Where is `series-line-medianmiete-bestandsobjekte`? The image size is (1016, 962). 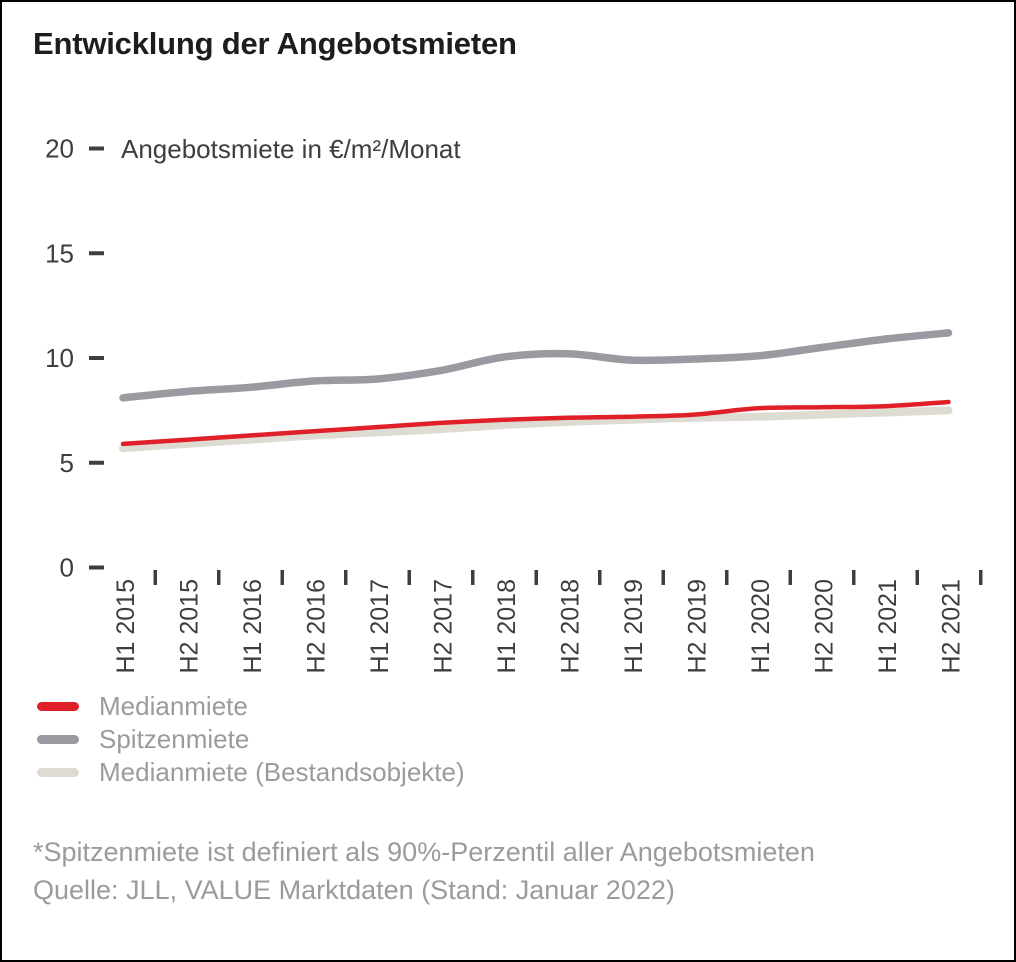
series-line-medianmiete-bestandsobjekte is located at coordinates (536, 429).